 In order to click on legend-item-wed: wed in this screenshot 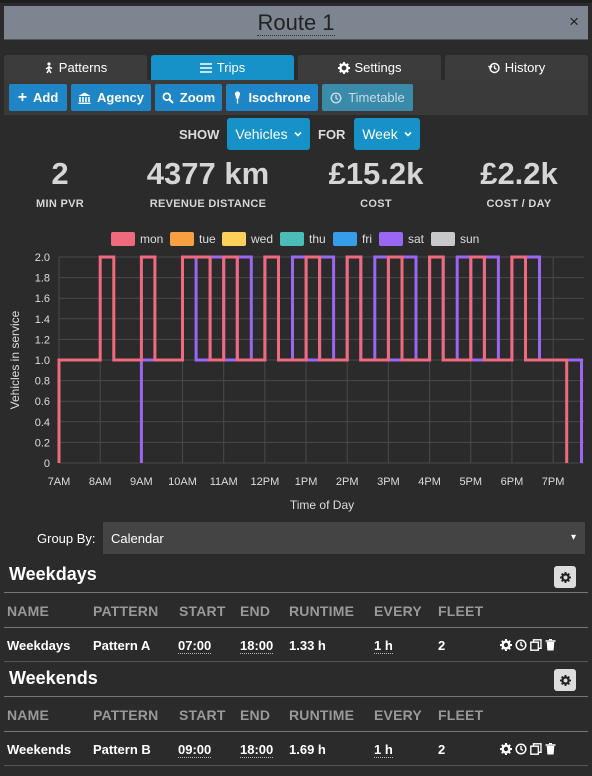, I will do `click(247, 239)`.